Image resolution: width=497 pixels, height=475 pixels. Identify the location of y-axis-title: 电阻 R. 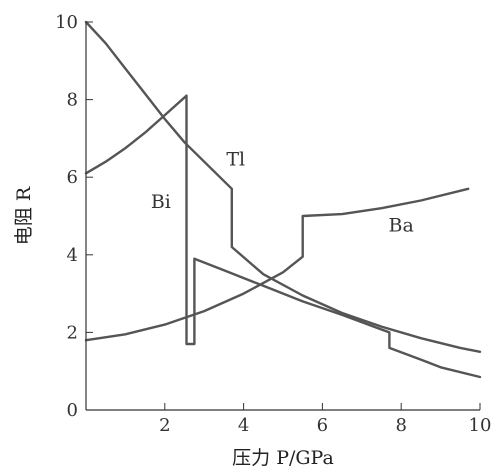
(24, 215).